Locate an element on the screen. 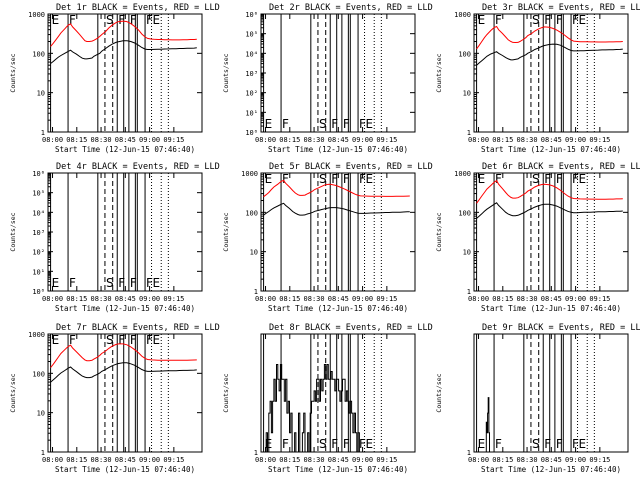 Image resolution: width=640 pixels, height=485 pixels. chart-title: Det 4r BLACK = Events, RED = LLD is located at coordinates (138, 167).